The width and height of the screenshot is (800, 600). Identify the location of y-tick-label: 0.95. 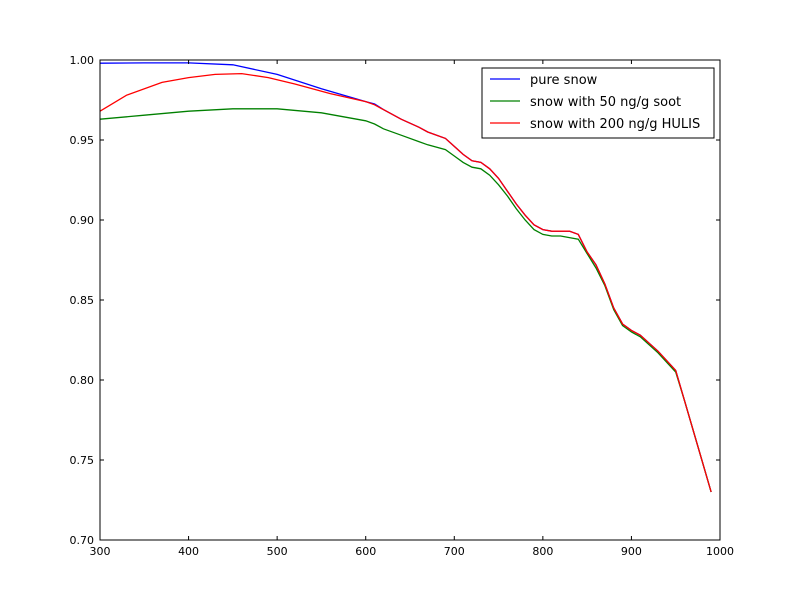
(82, 140).